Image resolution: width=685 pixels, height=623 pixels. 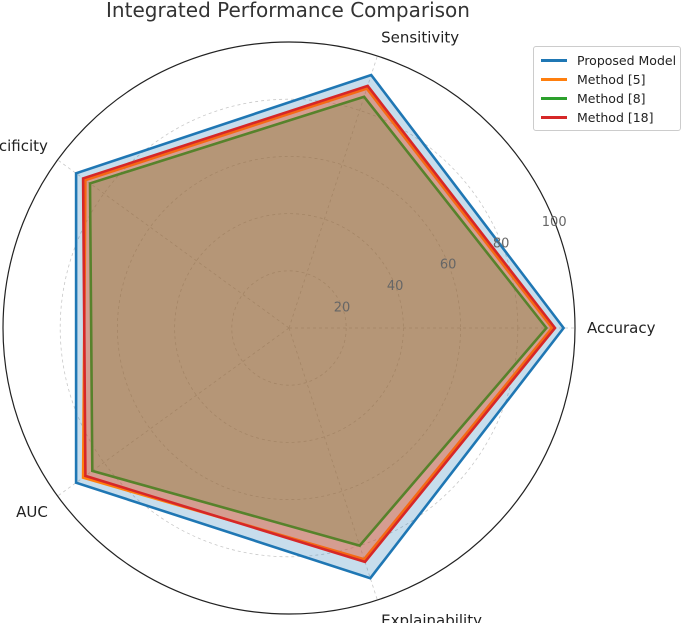 What do you see at coordinates (448, 265) in the screenshot?
I see `r-tick-label: 60` at bounding box center [448, 265].